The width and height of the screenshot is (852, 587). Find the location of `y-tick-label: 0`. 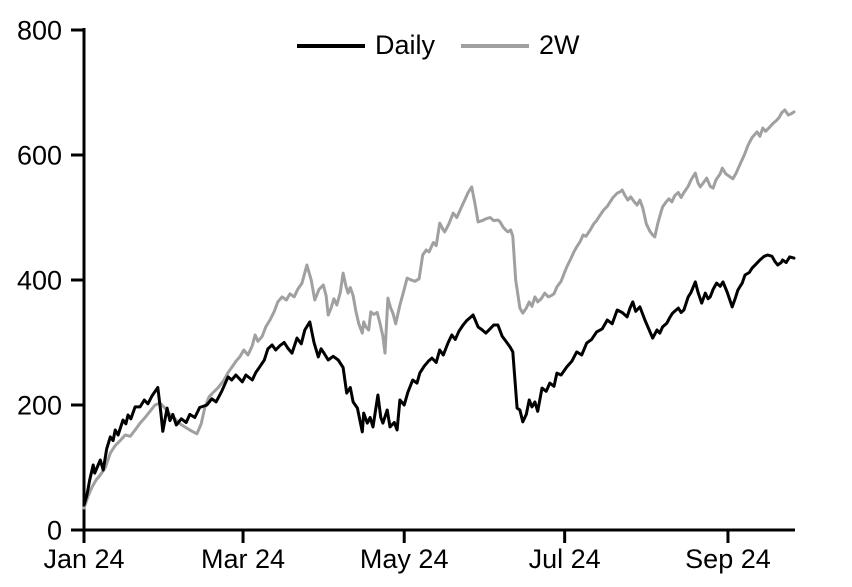

y-tick-label: 0 is located at coordinates (54, 530).